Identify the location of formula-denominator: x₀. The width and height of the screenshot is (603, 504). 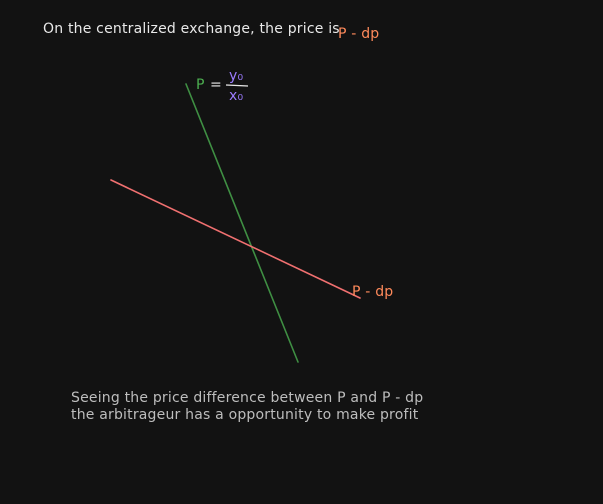
(236, 96).